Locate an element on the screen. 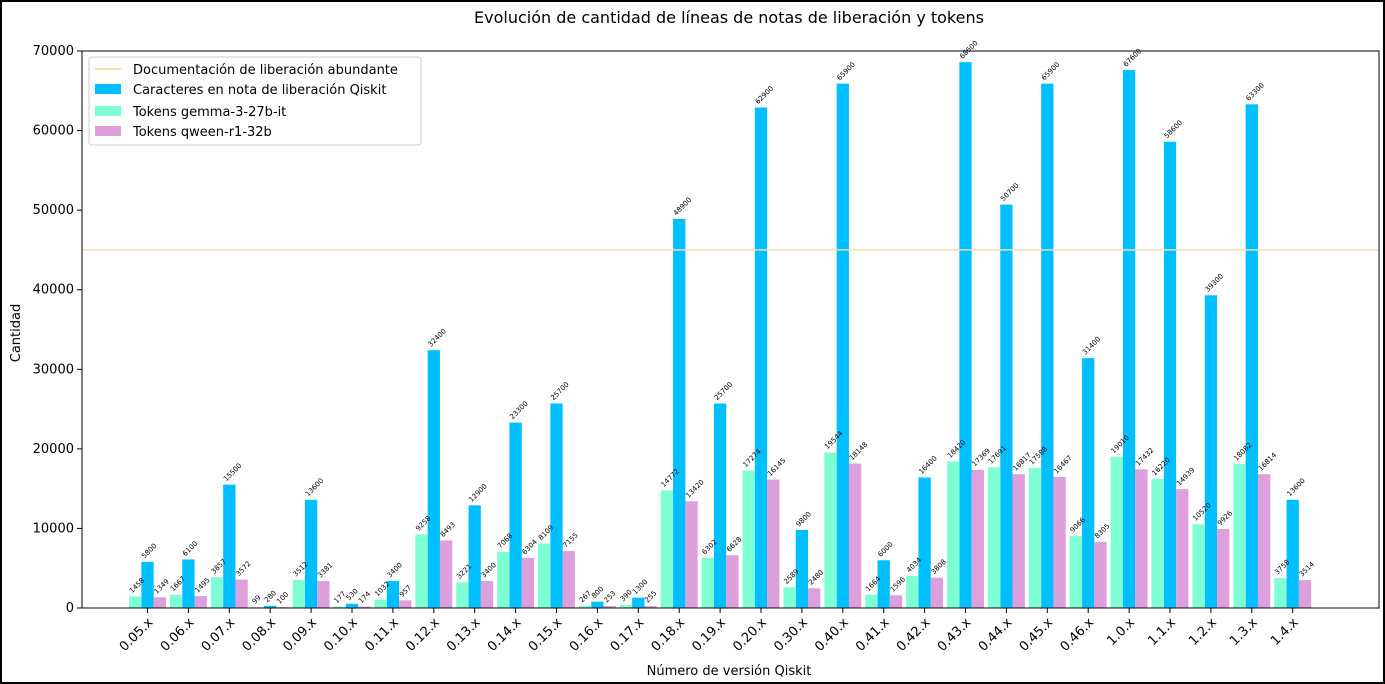 The image size is (1385, 684). data-label: 6304 is located at coordinates (530, 547).